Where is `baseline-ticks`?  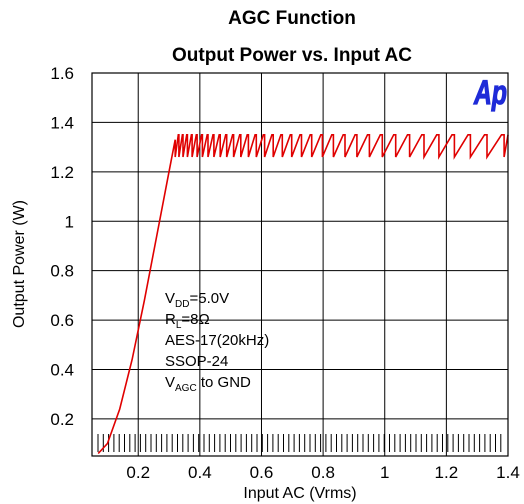 baseline-ticks is located at coordinates (299, 443).